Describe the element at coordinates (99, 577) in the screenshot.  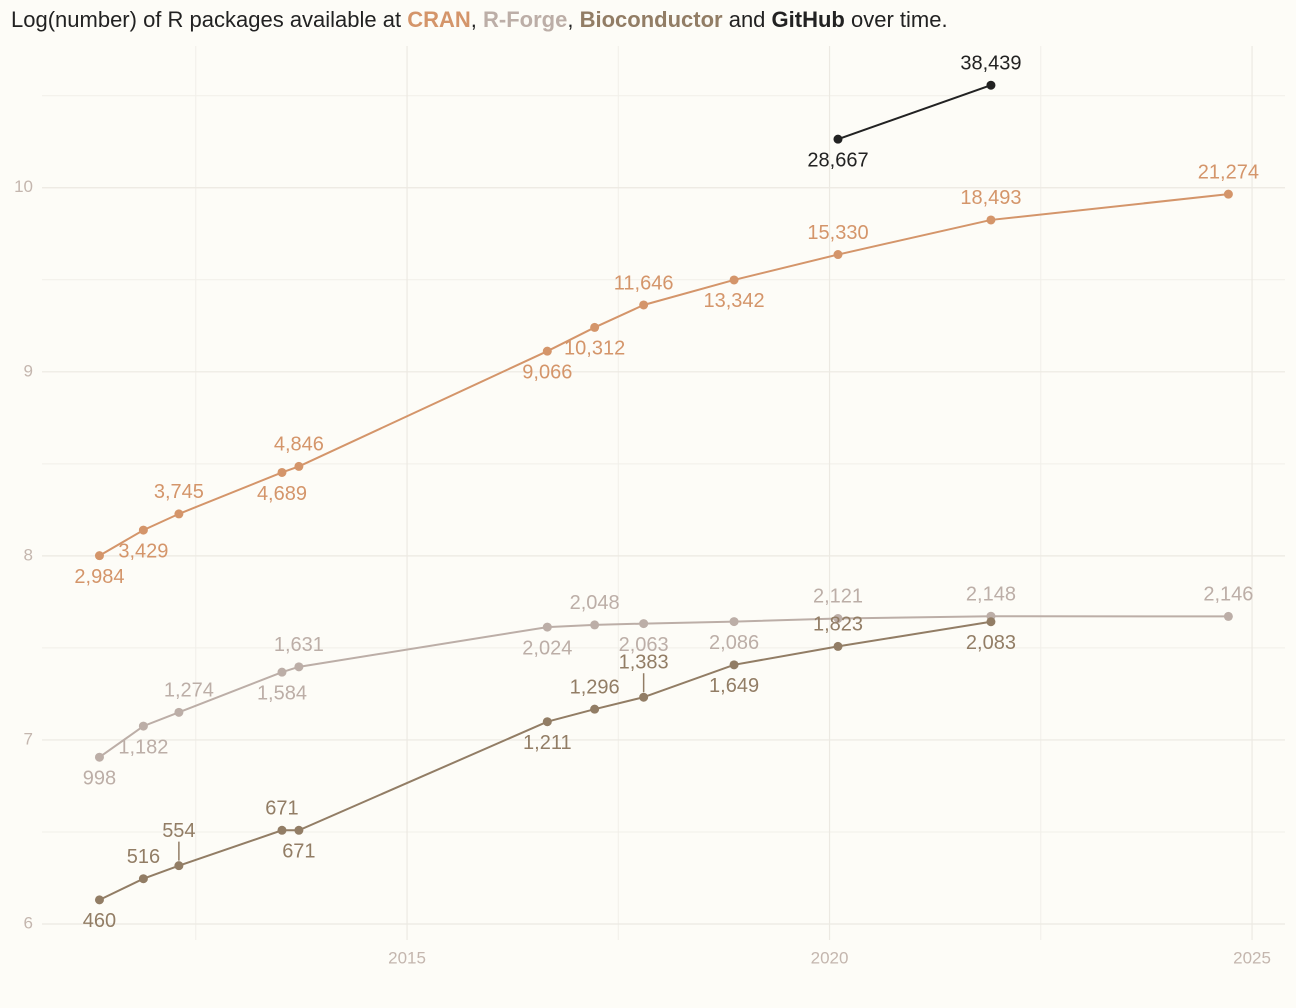
I see `value-label: 2,984` at that location.